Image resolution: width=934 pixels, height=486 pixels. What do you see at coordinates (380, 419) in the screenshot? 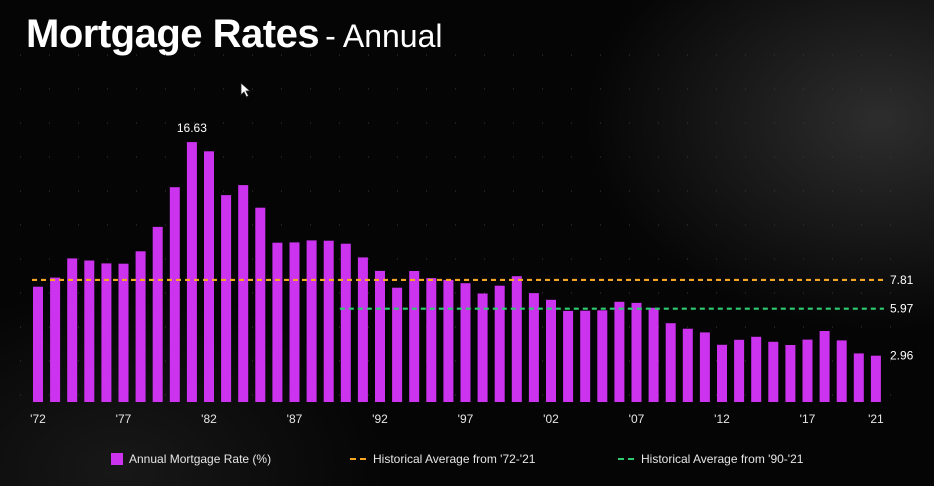
I see `x-tick-label: '92` at bounding box center [380, 419].